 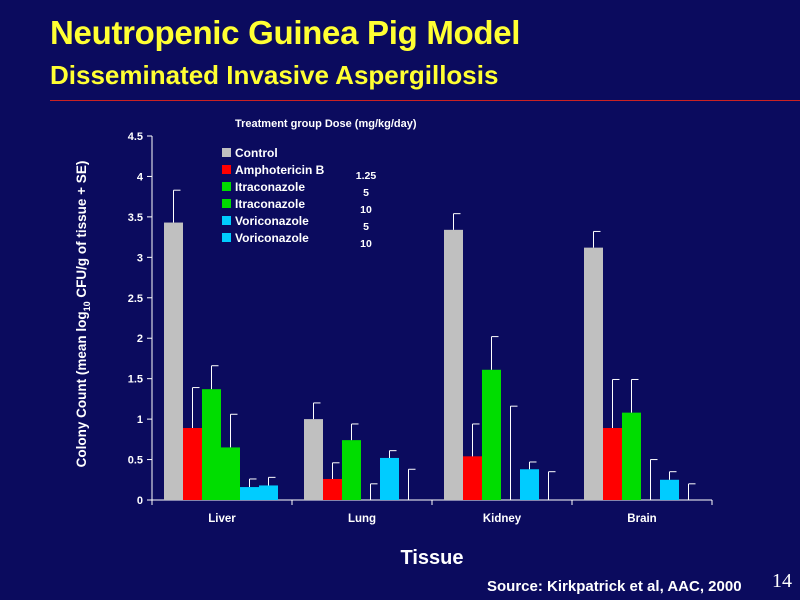 What do you see at coordinates (222, 519) in the screenshot?
I see `x-tick-label: Liver` at bounding box center [222, 519].